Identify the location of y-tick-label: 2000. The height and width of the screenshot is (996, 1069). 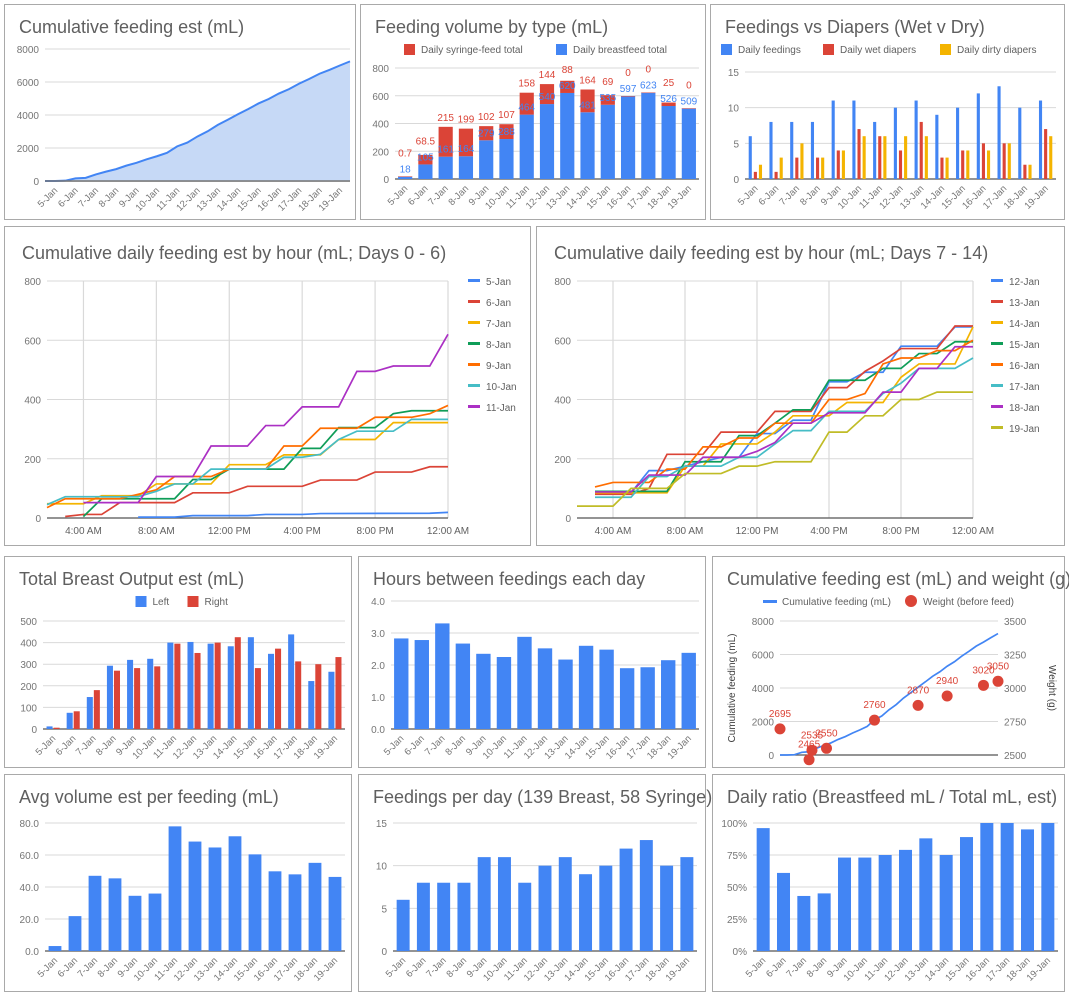
(763, 723).